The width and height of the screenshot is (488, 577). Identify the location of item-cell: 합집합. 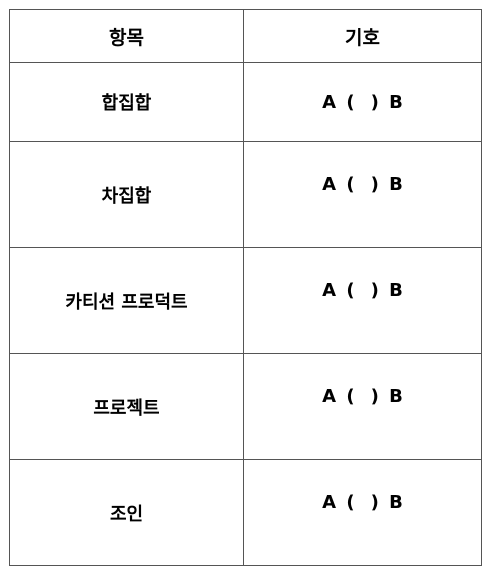
(126, 102).